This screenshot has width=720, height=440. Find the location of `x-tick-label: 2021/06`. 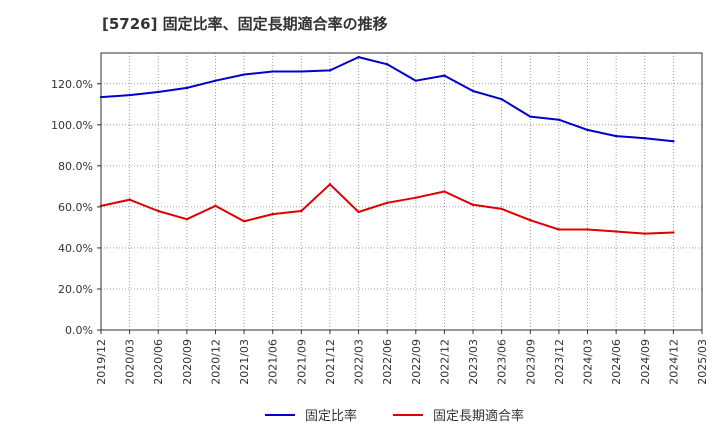

x-tick-label: 2021/06 is located at coordinates (273, 362).